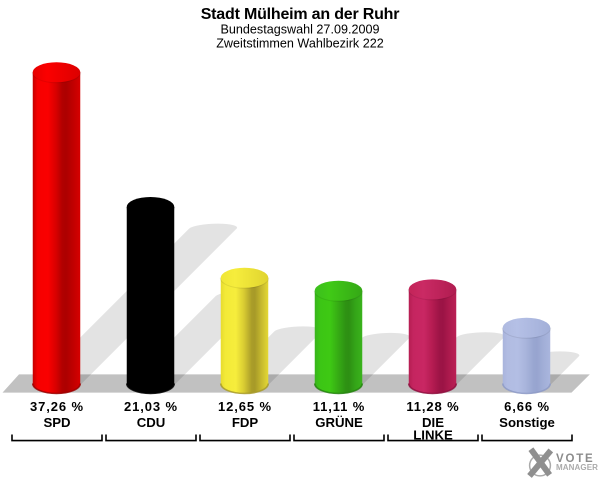 The width and height of the screenshot is (600, 480). I want to click on svg-text: 37,26 %, so click(57, 406).